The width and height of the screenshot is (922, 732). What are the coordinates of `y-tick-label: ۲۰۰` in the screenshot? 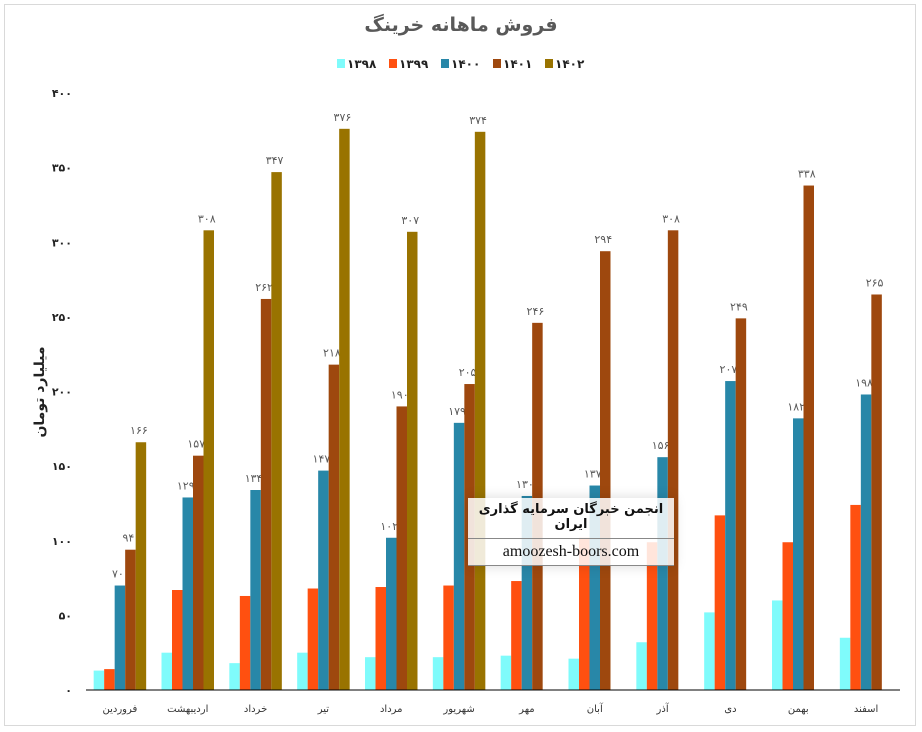 It's located at (62, 392).